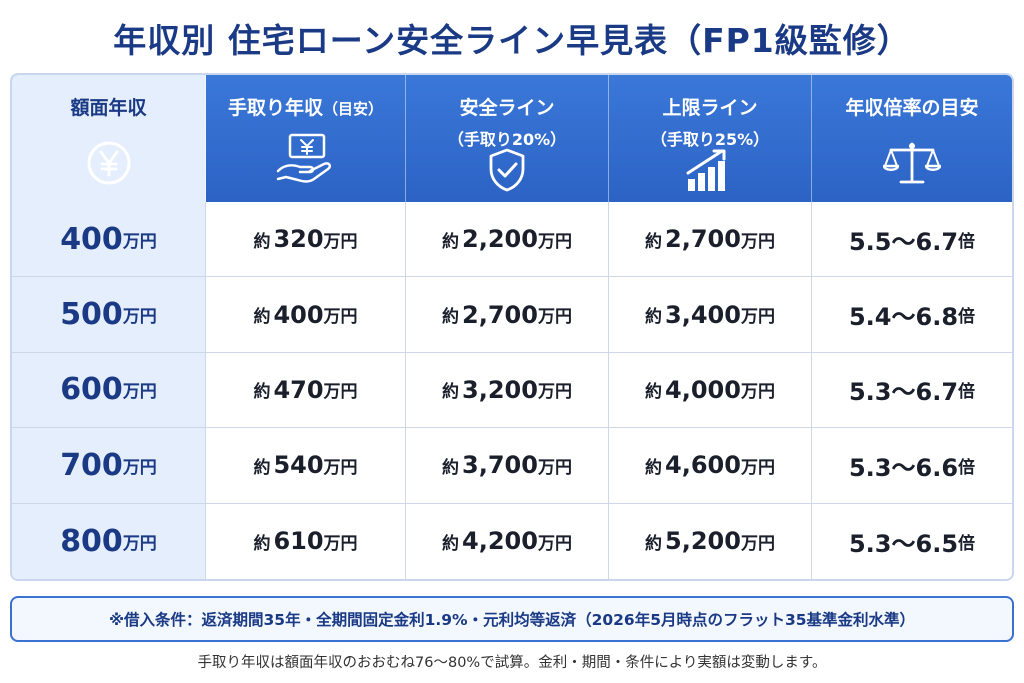 The image size is (1024, 683). Describe the element at coordinates (109, 465) in the screenshot. I see `gross-income-cell: 700 万円` at that location.